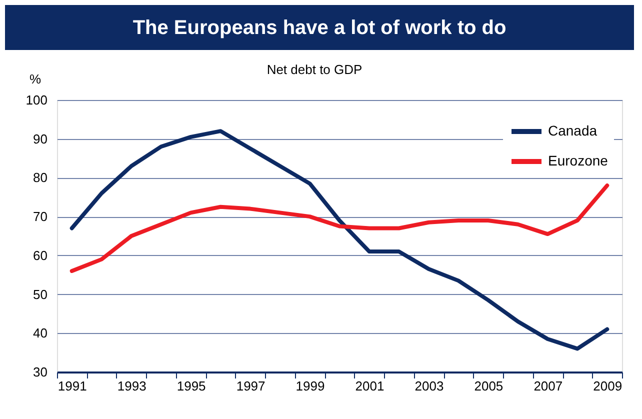  Describe the element at coordinates (40, 178) in the screenshot. I see `y-tick-label: 80` at that location.